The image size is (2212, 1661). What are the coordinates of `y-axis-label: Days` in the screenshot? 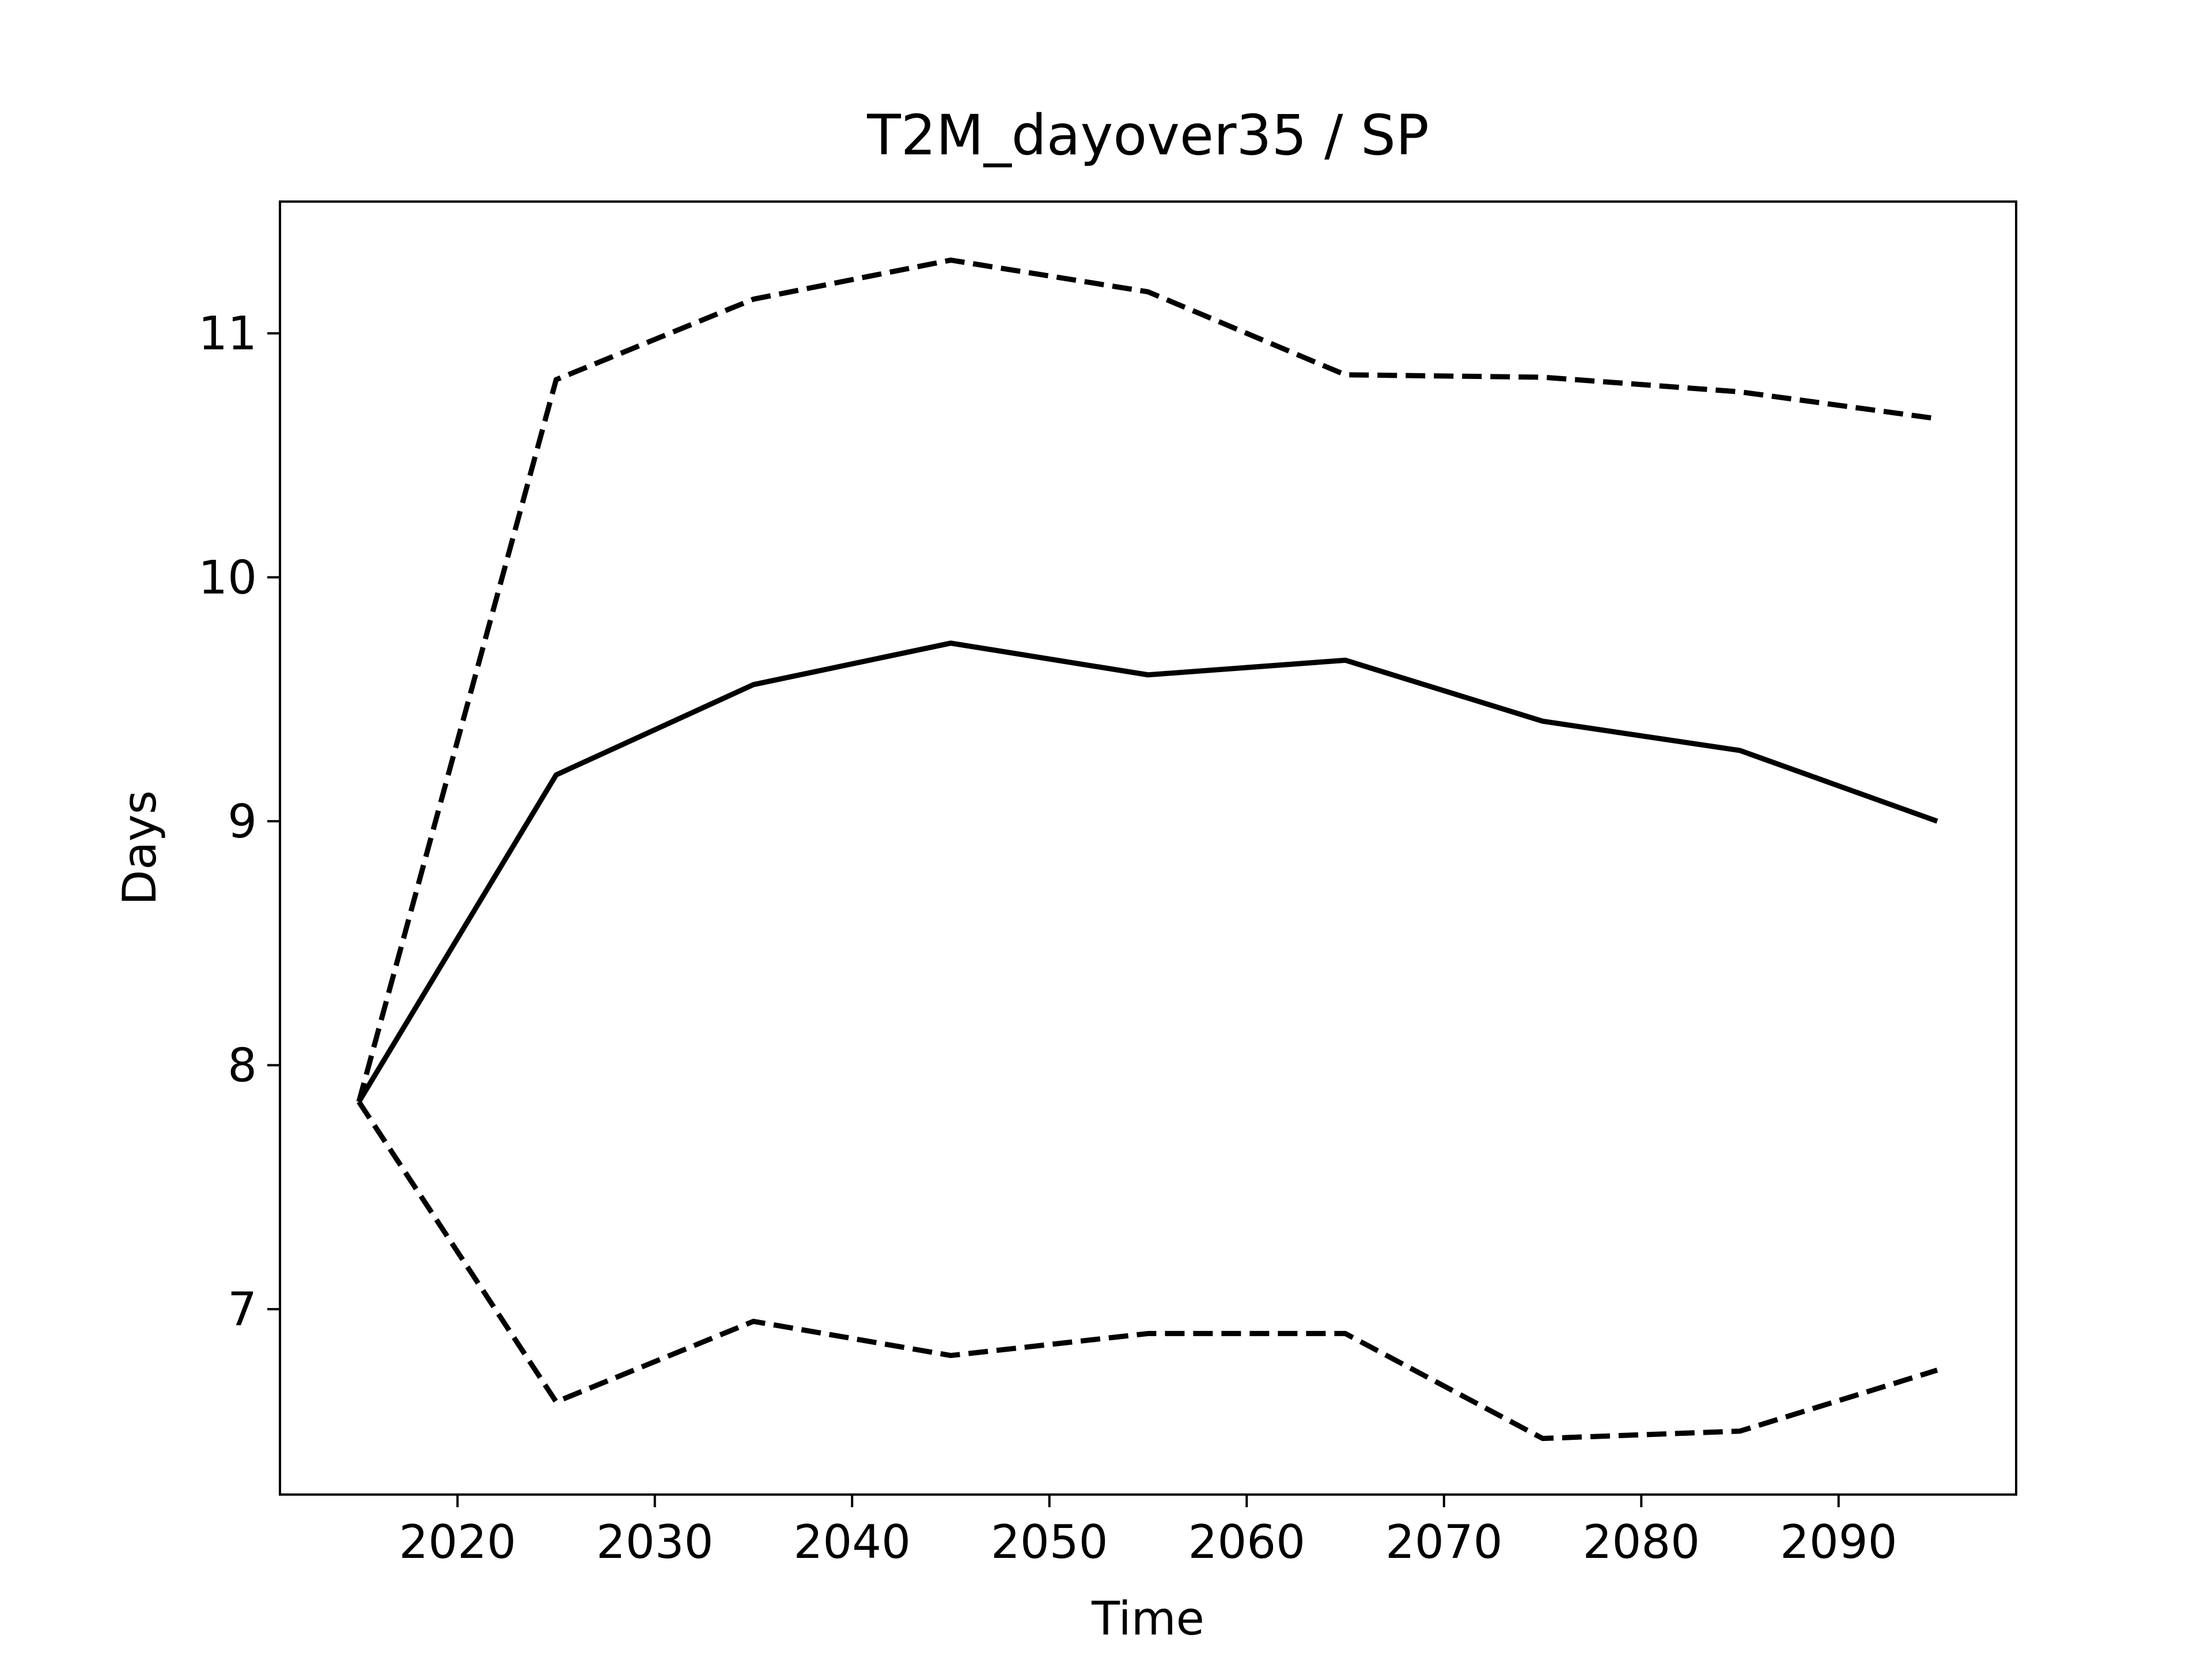 It's located at (139, 847).